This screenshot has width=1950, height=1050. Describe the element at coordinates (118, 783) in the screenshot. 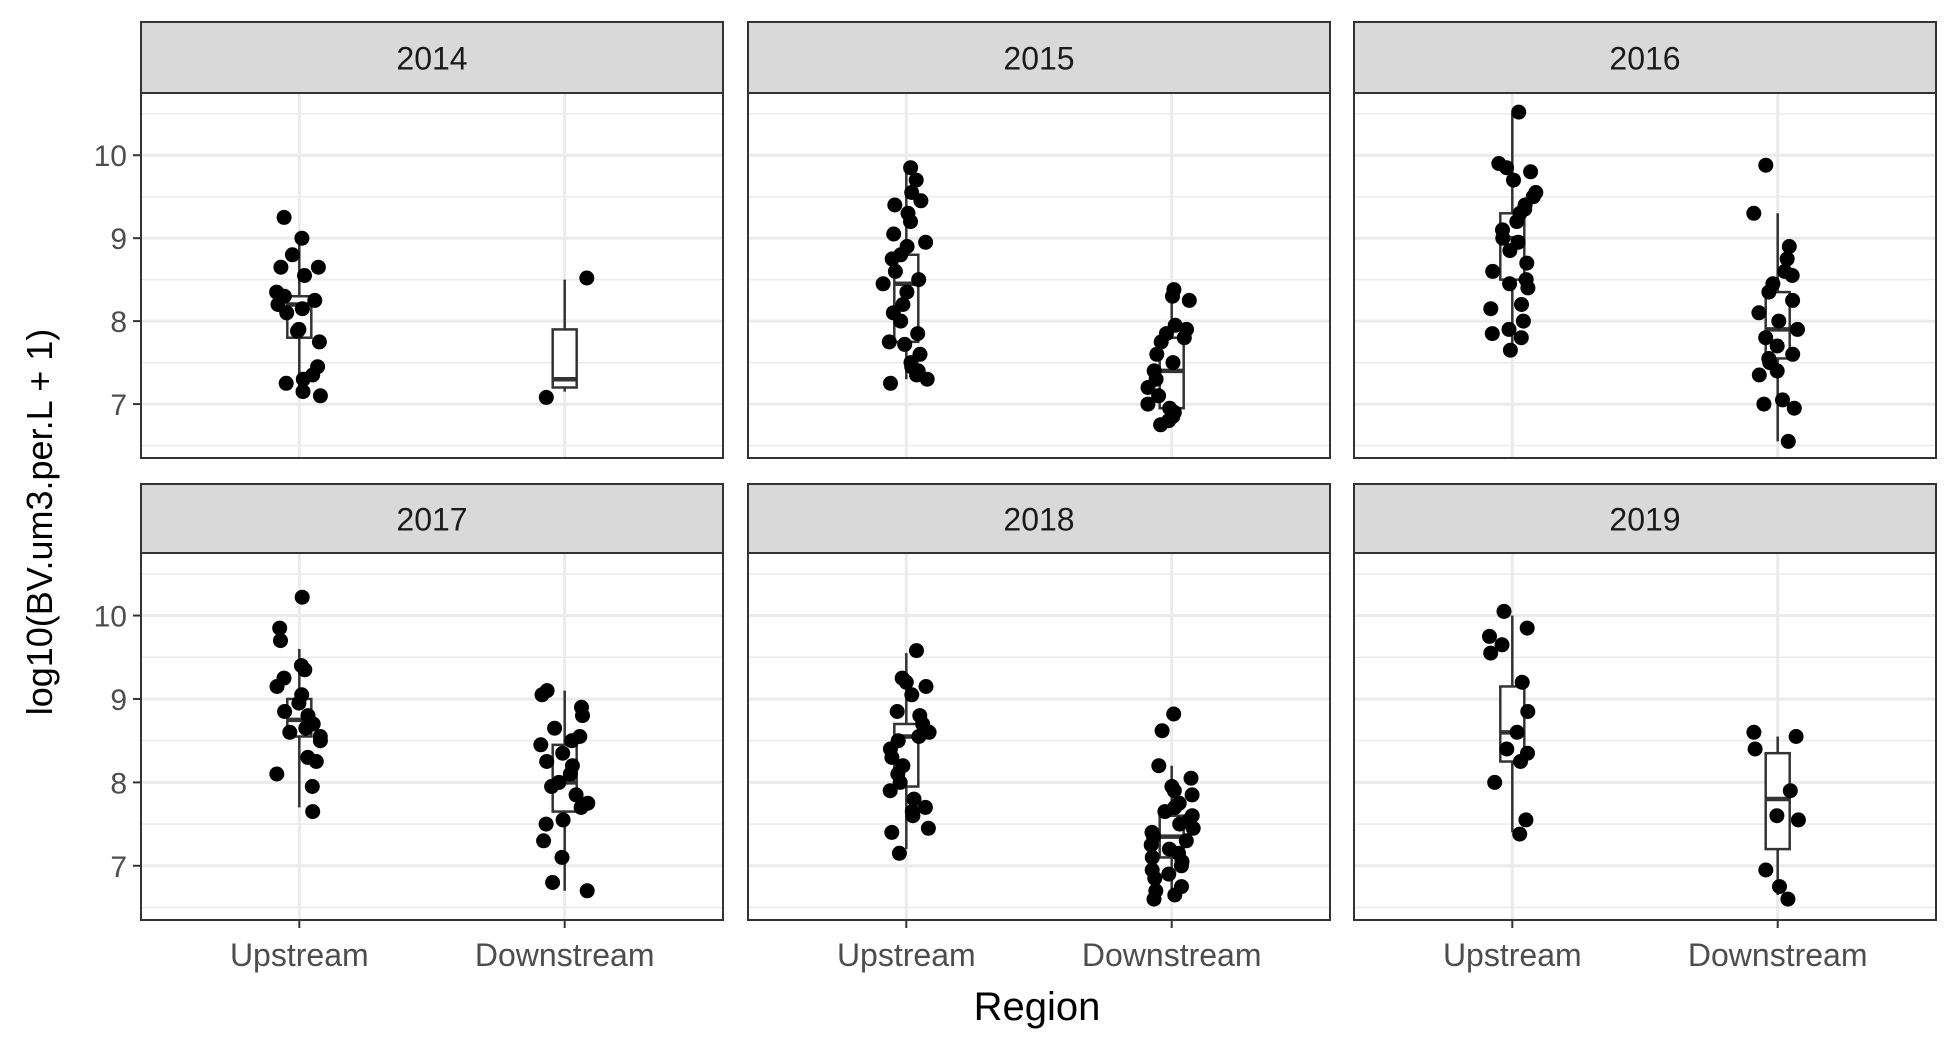

I see `y-tick-label: 8` at that location.